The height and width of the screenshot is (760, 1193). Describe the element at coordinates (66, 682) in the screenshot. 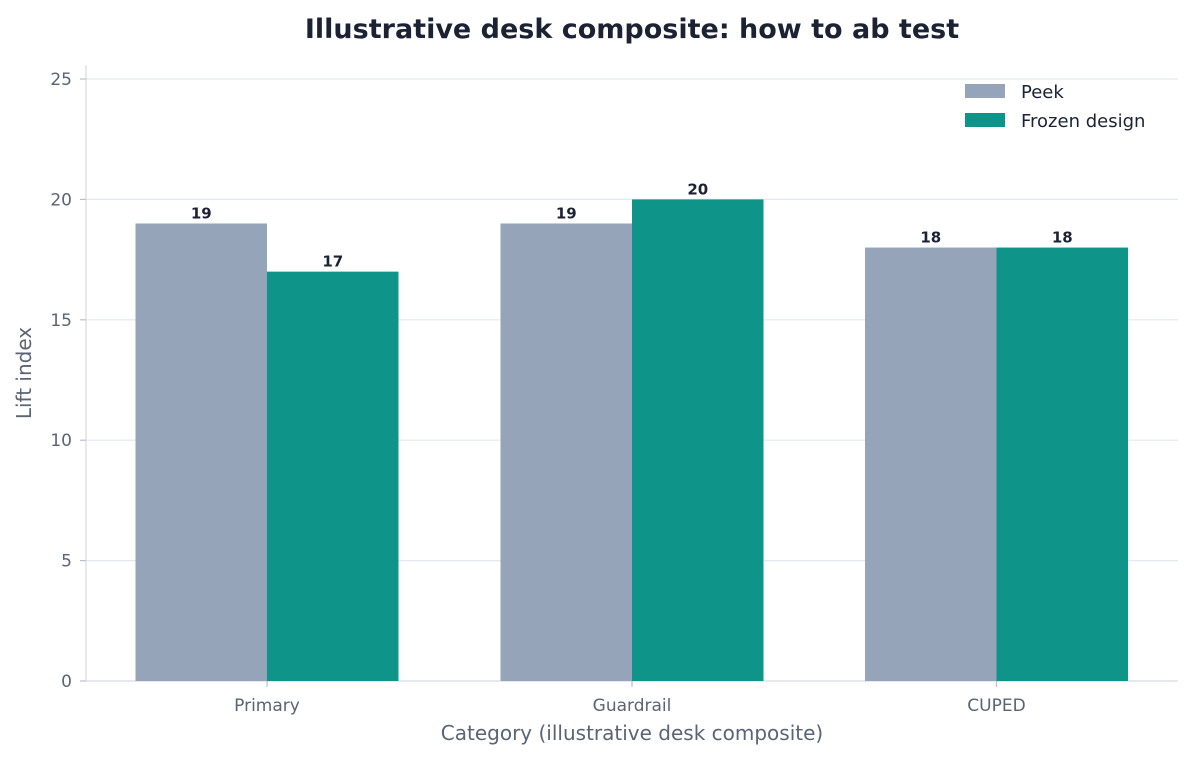

I see `y-tick-label: 0` at that location.